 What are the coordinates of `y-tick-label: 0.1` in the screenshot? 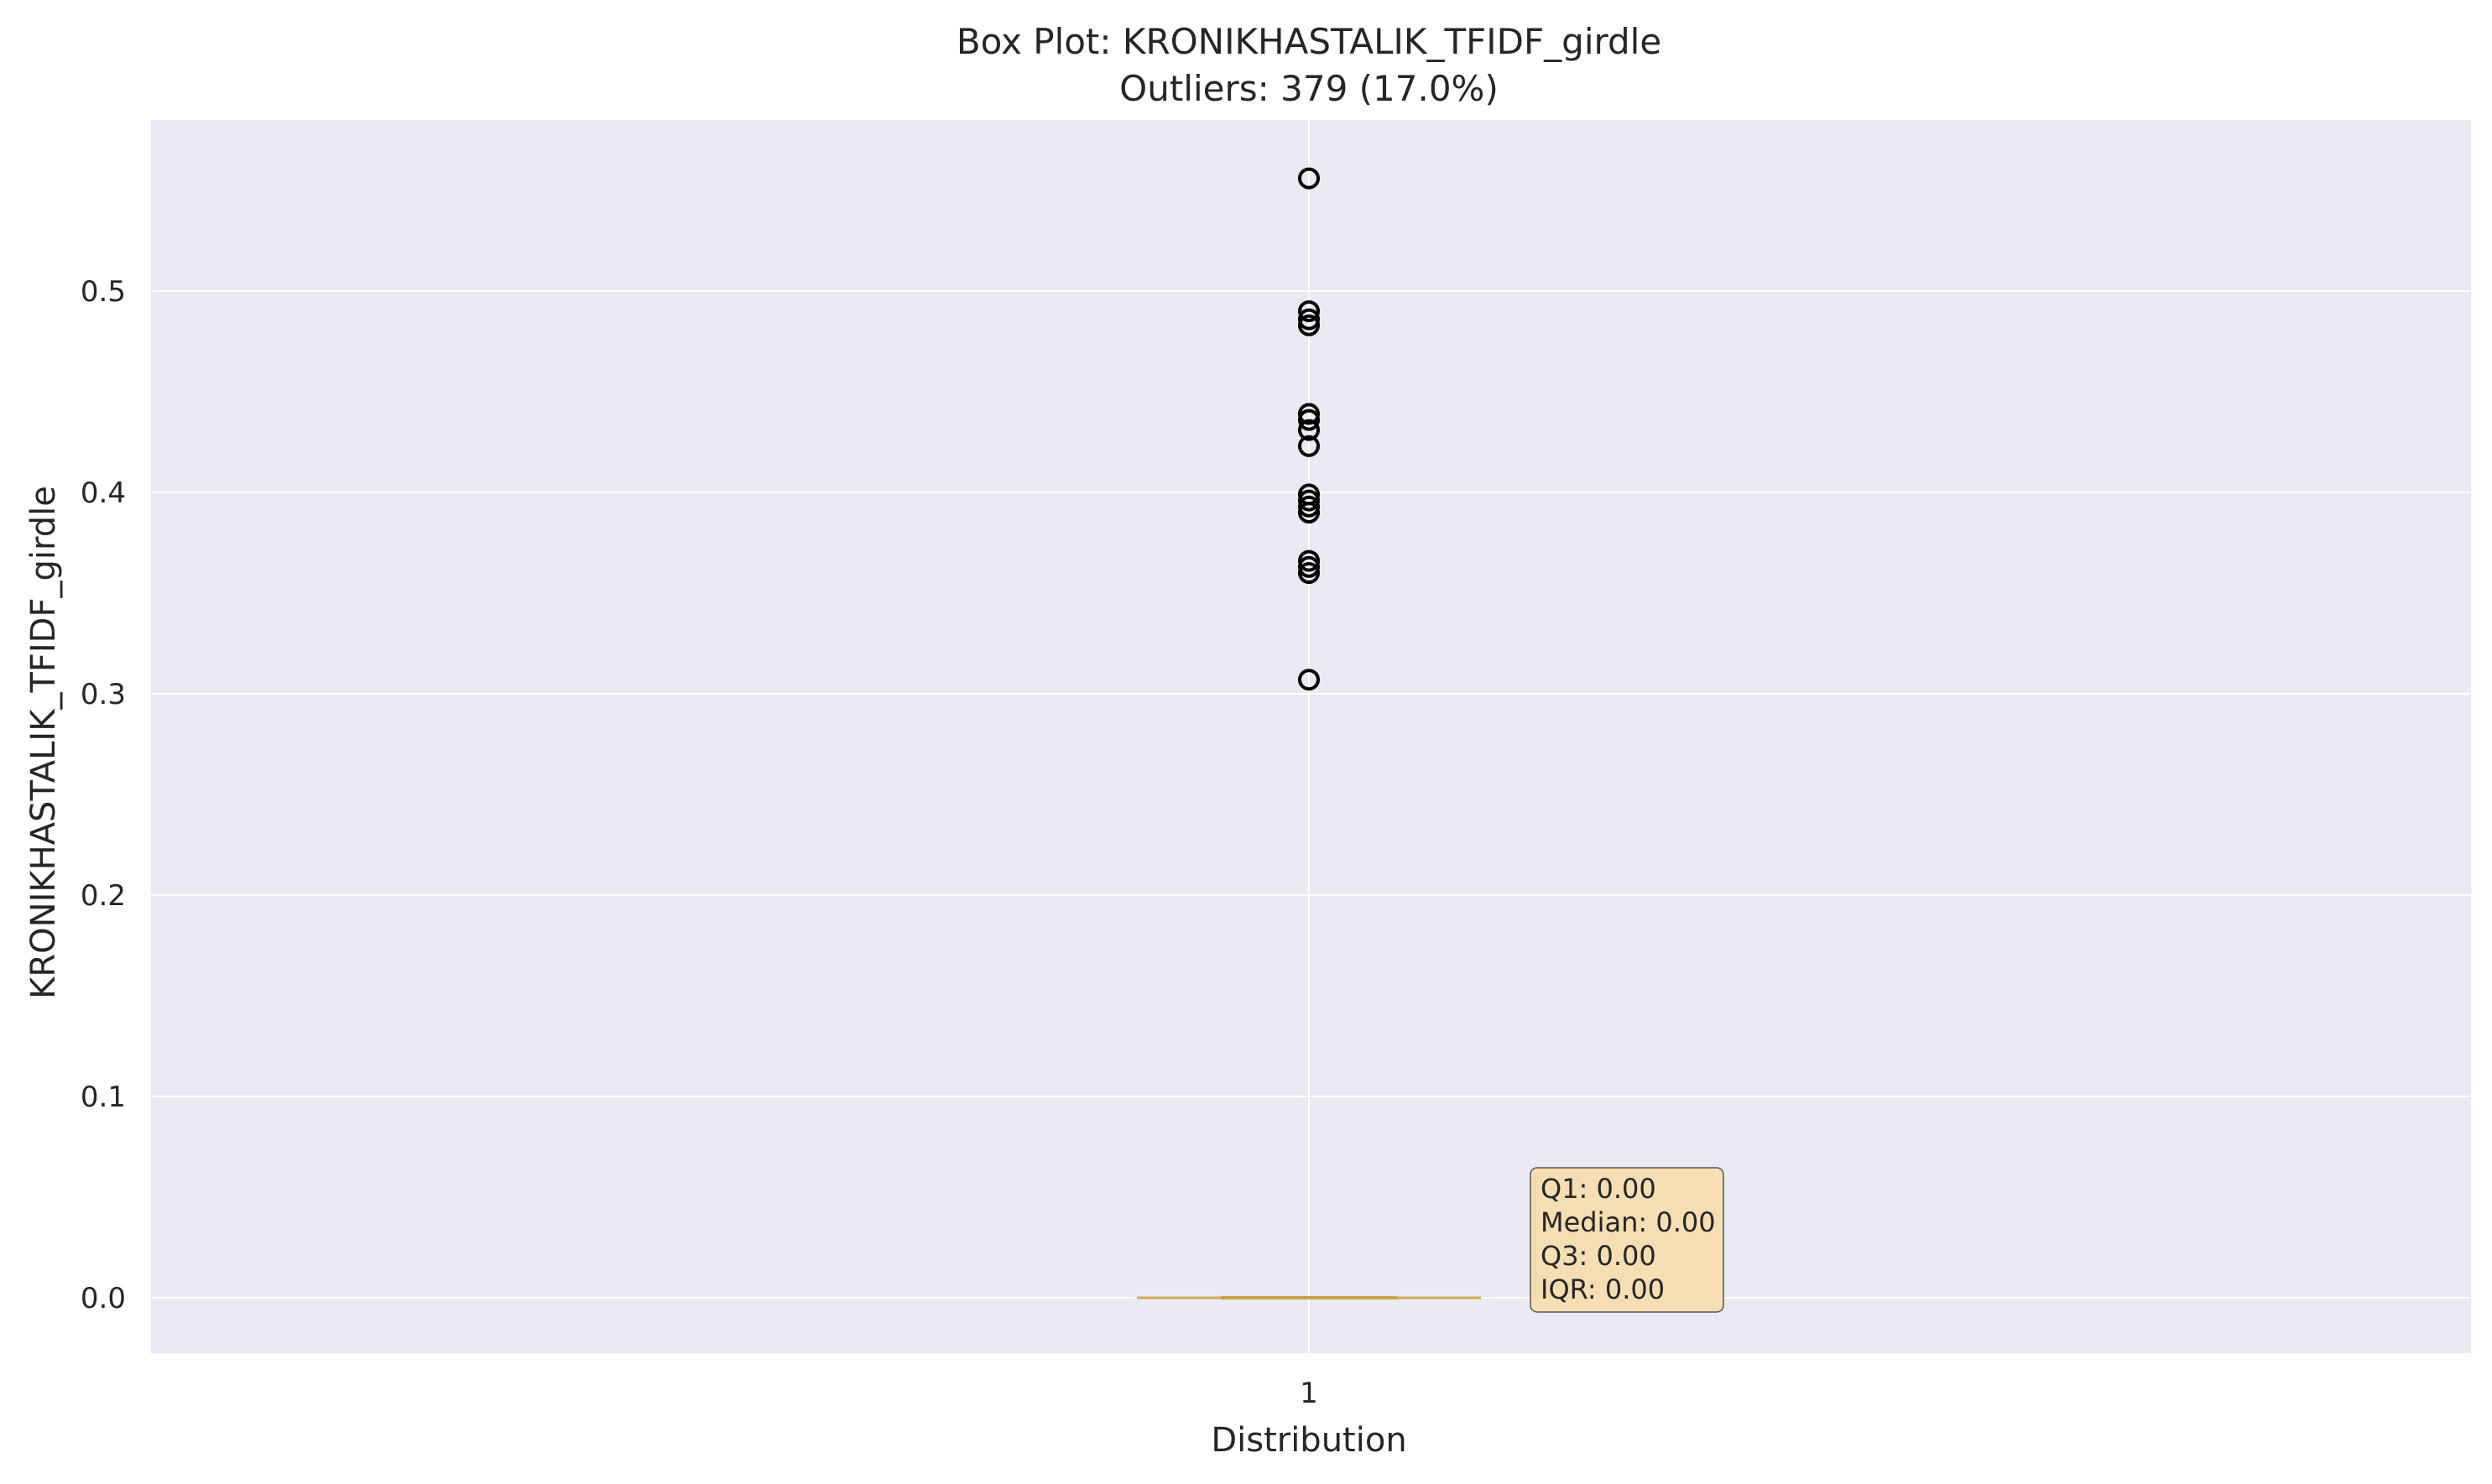 It's located at (103, 1097).